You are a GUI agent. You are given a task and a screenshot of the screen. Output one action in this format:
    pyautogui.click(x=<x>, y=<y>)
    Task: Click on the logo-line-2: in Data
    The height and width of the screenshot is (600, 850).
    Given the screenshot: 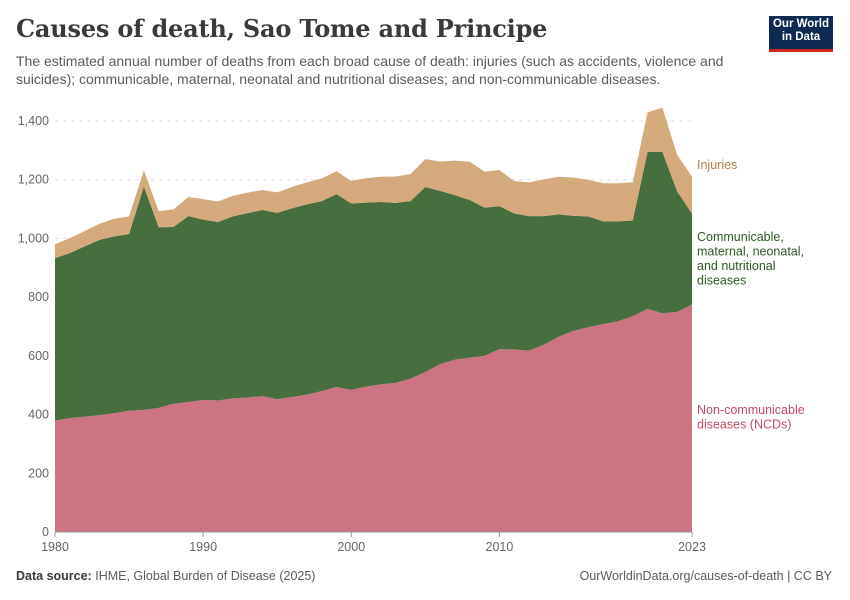 What is the action you would take?
    pyautogui.click(x=801, y=37)
    